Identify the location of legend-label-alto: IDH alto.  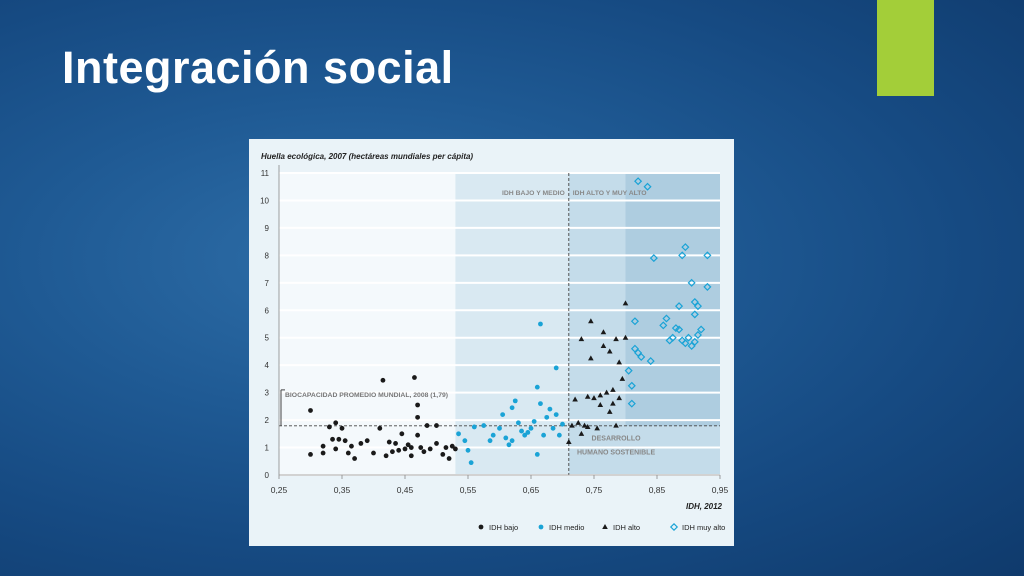
(626, 527).